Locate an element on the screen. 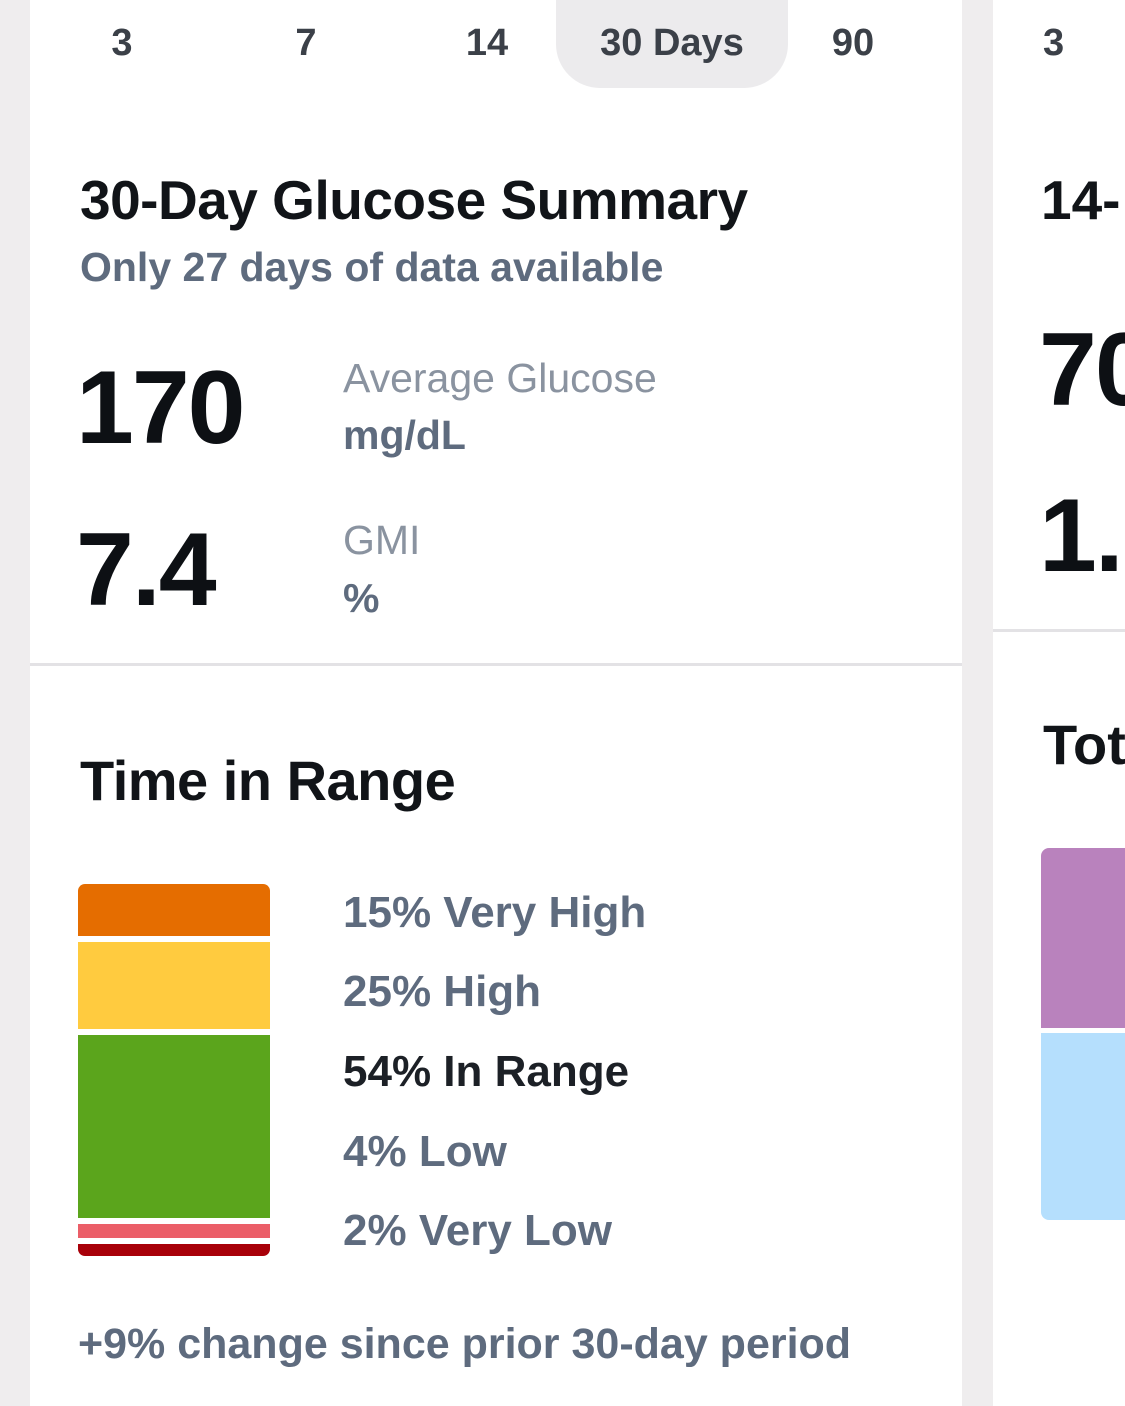 Image resolution: width=1125 pixels, height=1406 pixels. average-glucose-unit: mg/dL is located at coordinates (404, 435).